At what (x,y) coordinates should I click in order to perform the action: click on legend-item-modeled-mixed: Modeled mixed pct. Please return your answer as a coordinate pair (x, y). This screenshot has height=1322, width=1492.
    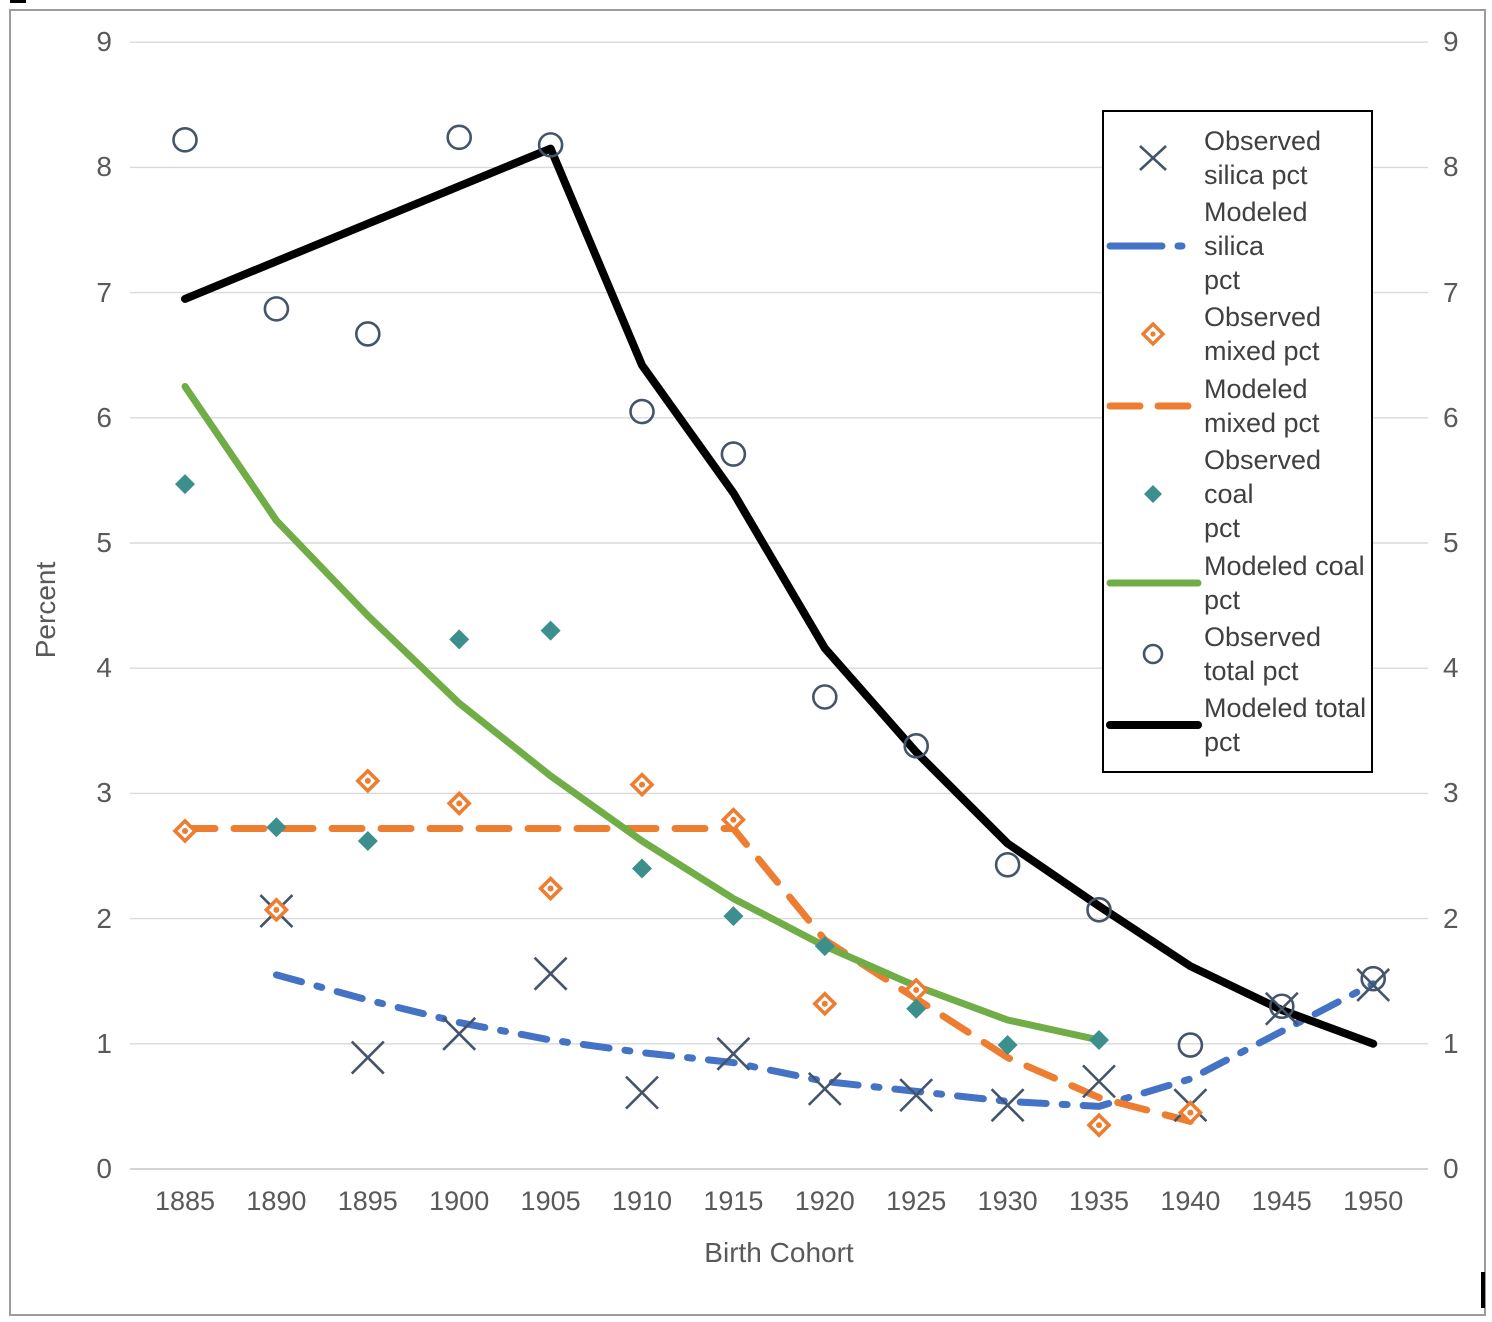
    Looking at the image, I should click on (1237, 406).